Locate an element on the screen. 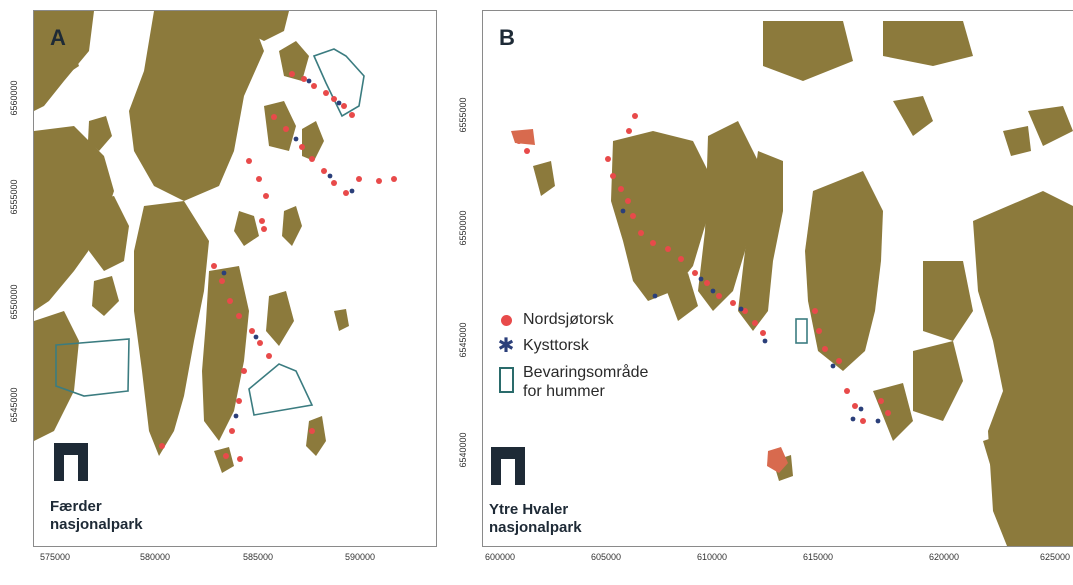 This screenshot has height=585, width=1073. north-sea-cod-points-a is located at coordinates (278, 266).